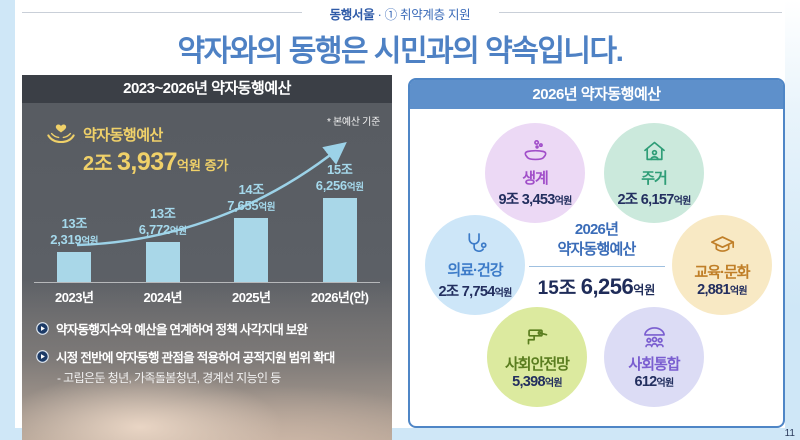 The width and height of the screenshot is (800, 440). What do you see at coordinates (61, 134) in the screenshot?
I see `hands-heart-icon` at bounding box center [61, 134].